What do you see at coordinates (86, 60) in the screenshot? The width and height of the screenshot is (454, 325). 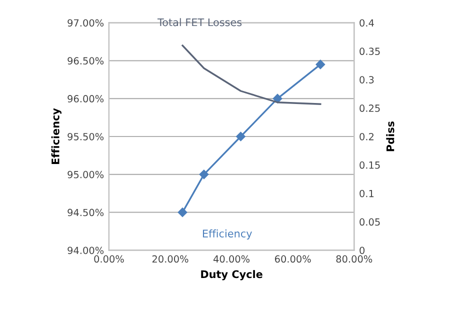 I see `y-tick-label: 96.50%` at bounding box center [86, 60].